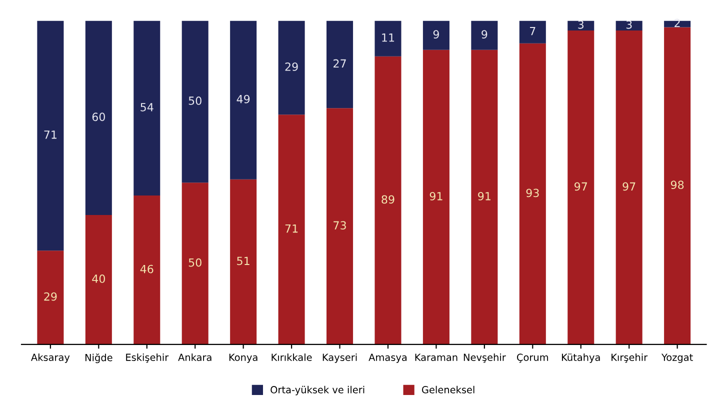 This screenshot has height=415, width=717. I want to click on x-tick-label: Yozgat, so click(677, 358).